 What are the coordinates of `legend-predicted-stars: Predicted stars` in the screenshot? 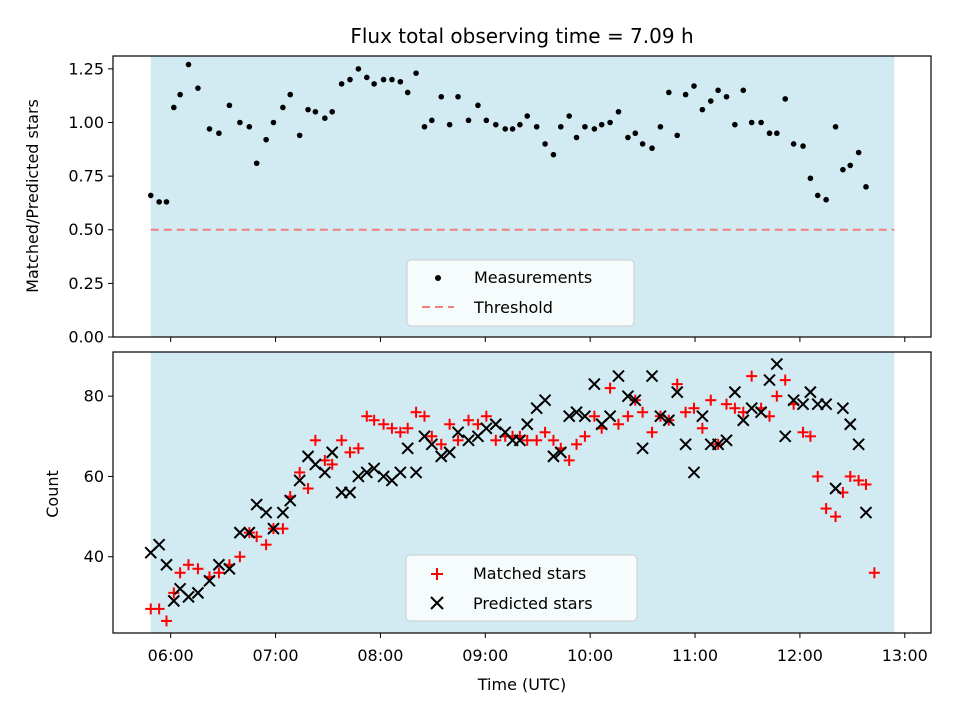 It's located at (533, 603).